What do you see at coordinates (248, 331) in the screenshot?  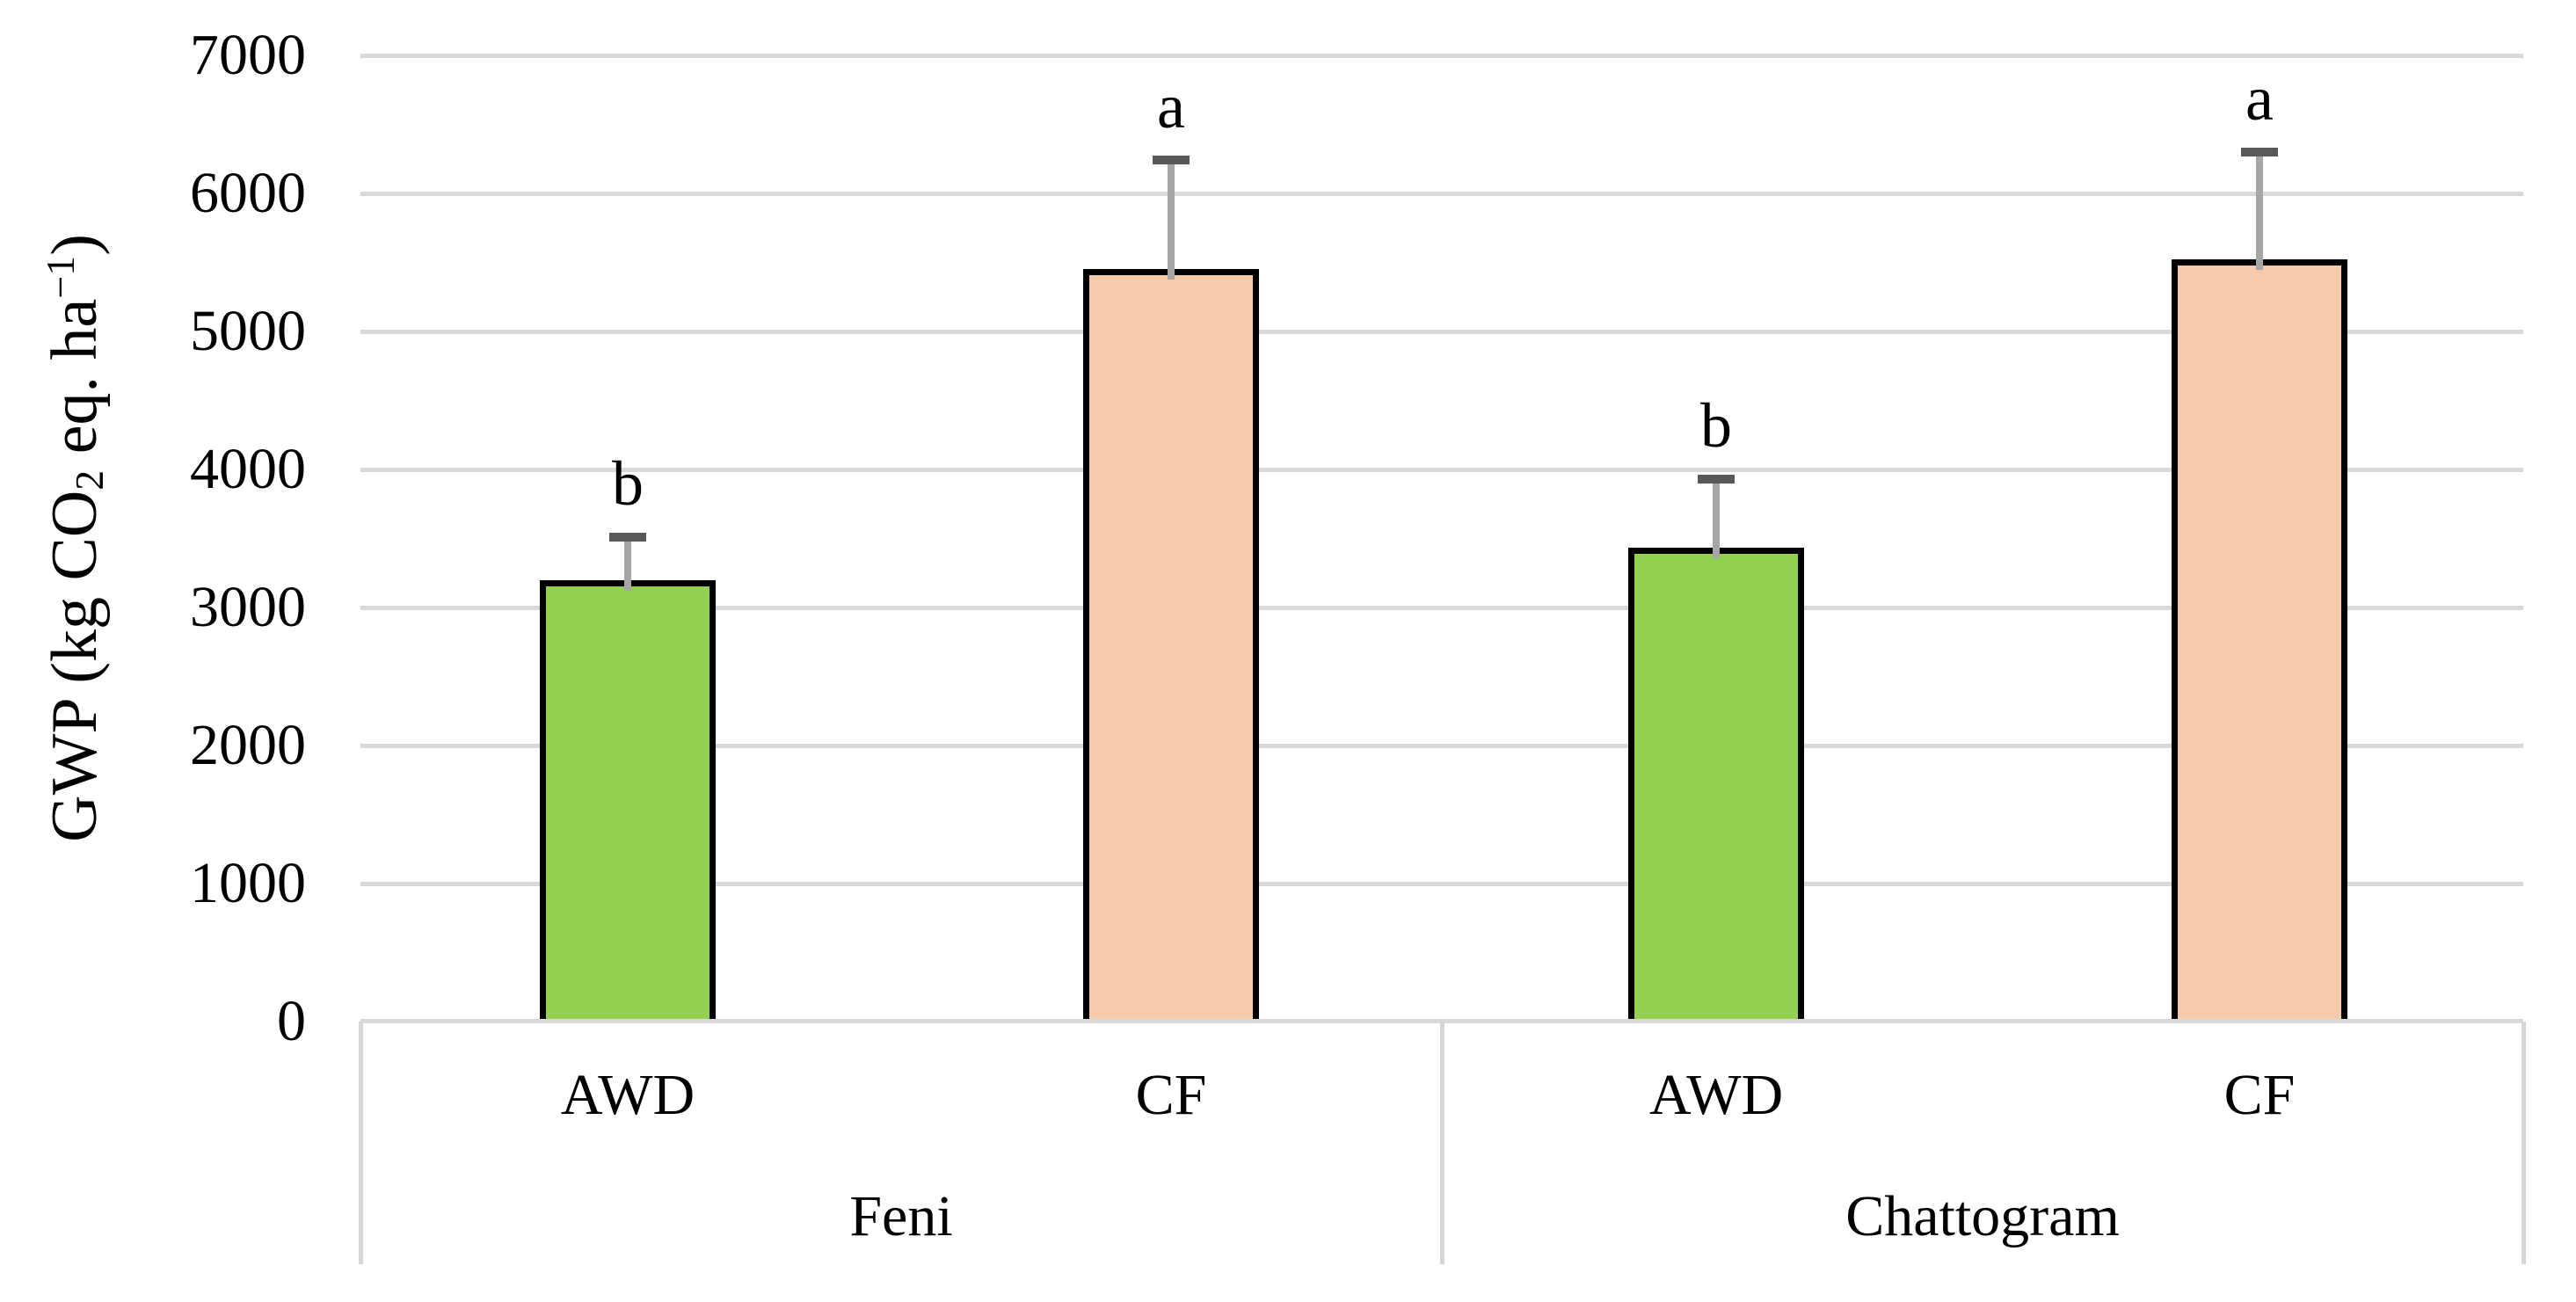 I see `y-tick-label: 5000` at bounding box center [248, 331].